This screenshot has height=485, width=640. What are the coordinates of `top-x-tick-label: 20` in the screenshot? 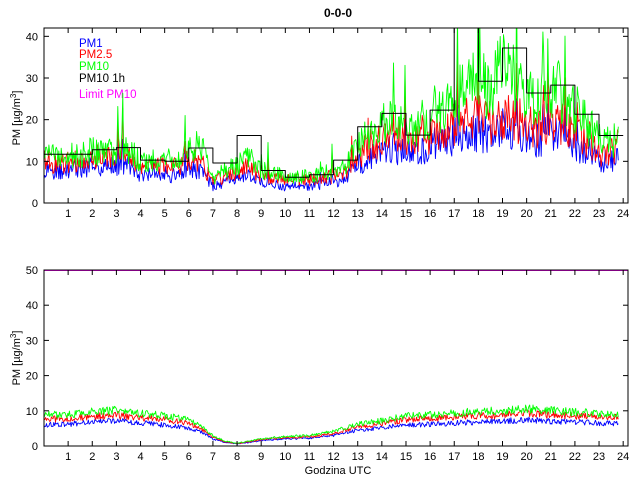 It's located at (527, 214).